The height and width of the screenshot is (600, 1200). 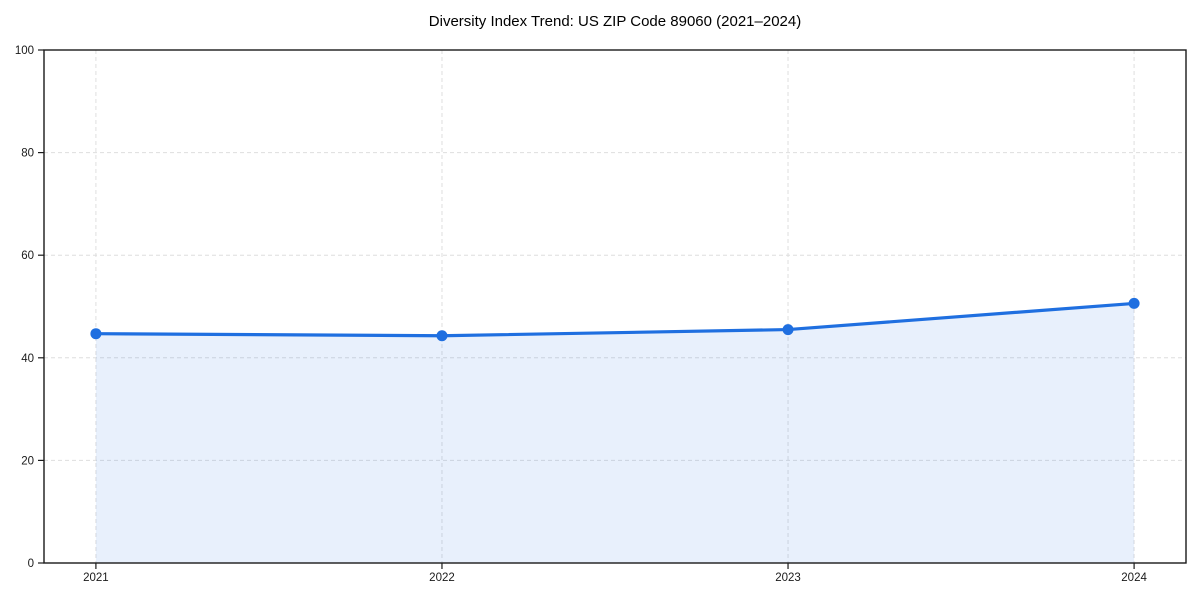 I want to click on y-tick-label: 20, so click(x=27, y=461).